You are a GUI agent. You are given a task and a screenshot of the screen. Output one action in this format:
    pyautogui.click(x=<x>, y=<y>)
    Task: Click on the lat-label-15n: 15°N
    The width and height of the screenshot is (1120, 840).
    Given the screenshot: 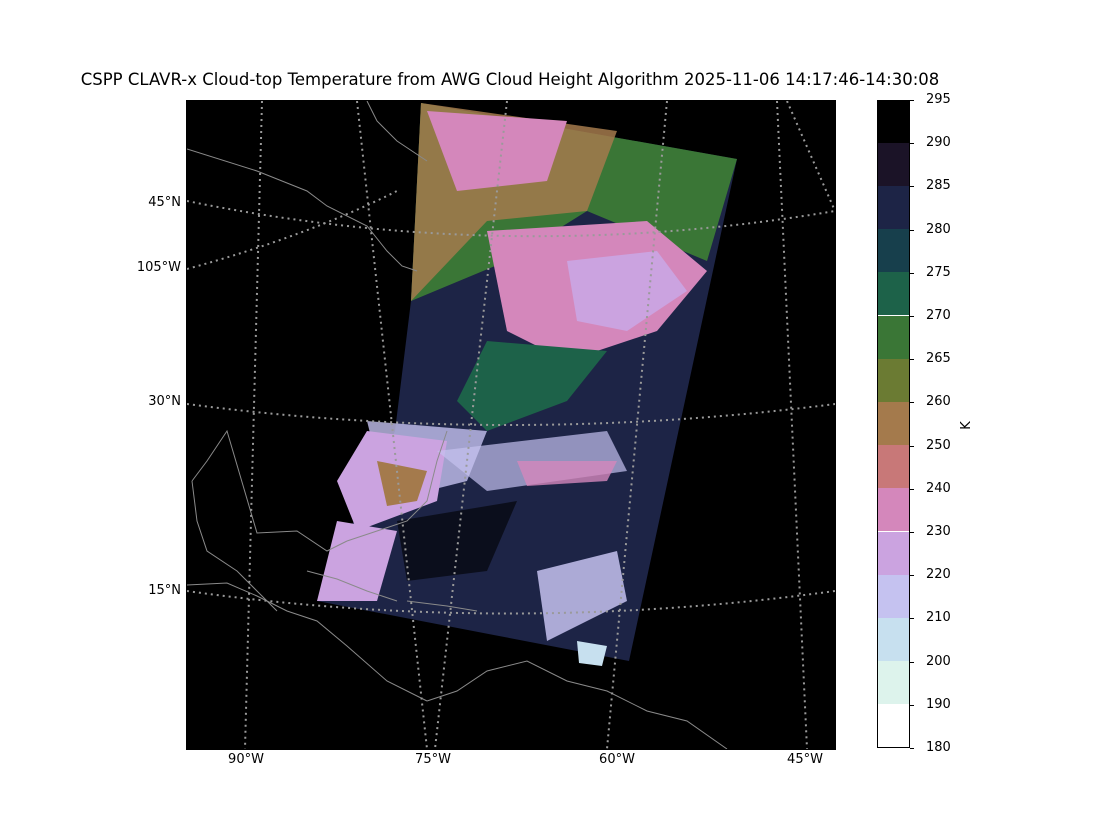 What is the action you would take?
    pyautogui.click(x=164, y=590)
    